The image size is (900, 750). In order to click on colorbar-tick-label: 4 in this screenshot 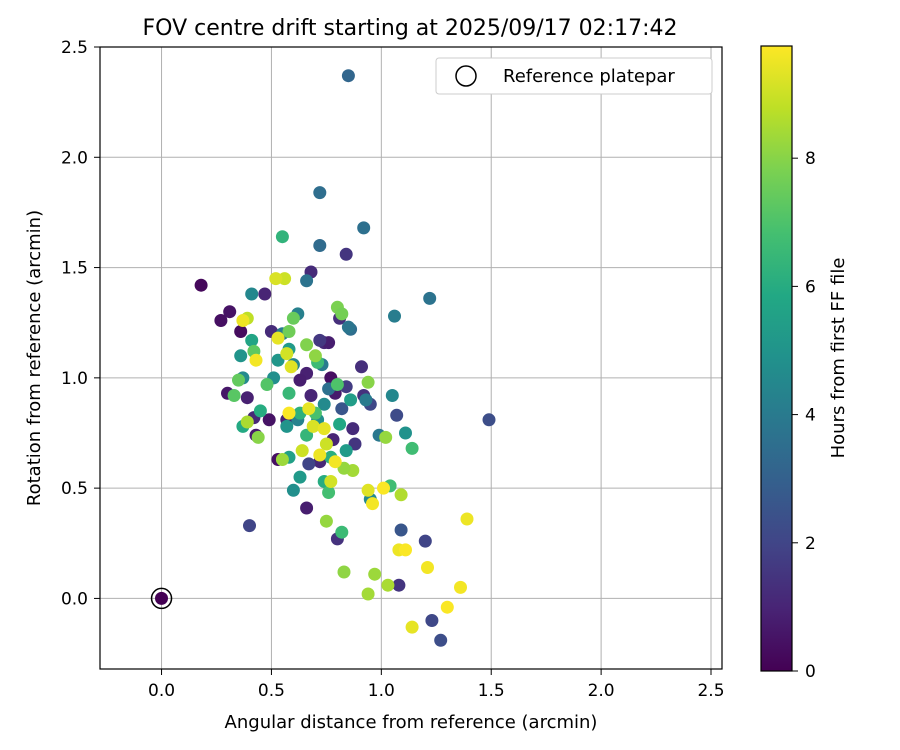, I will do `click(810, 416)`.